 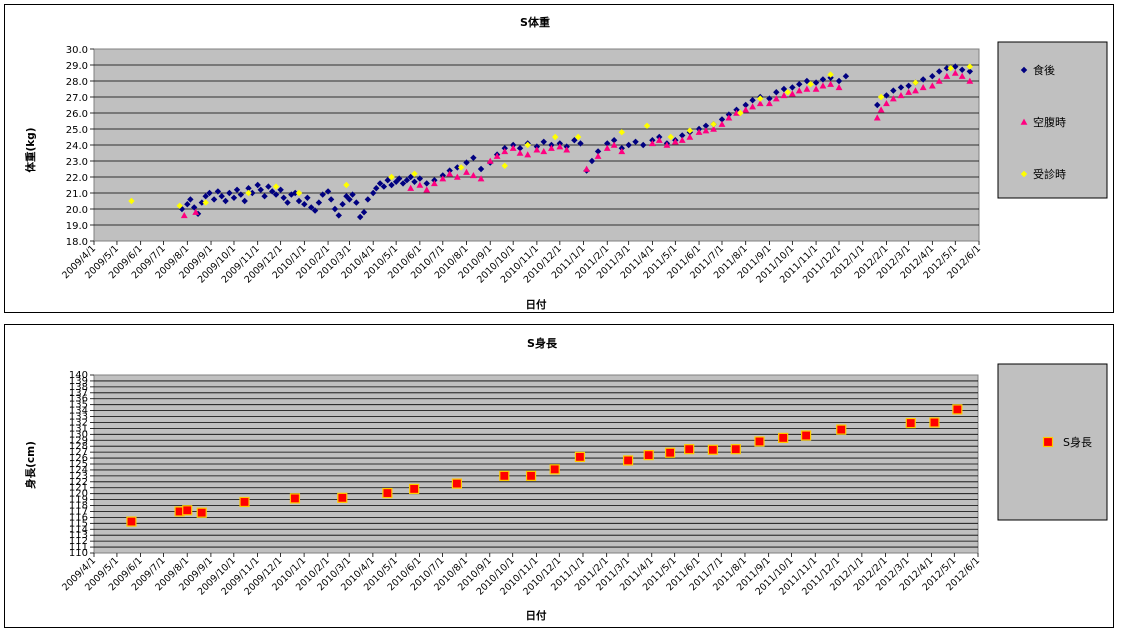 What do you see at coordinates (78, 458) in the screenshot?
I see `y-tick-label: 126` at bounding box center [78, 458].